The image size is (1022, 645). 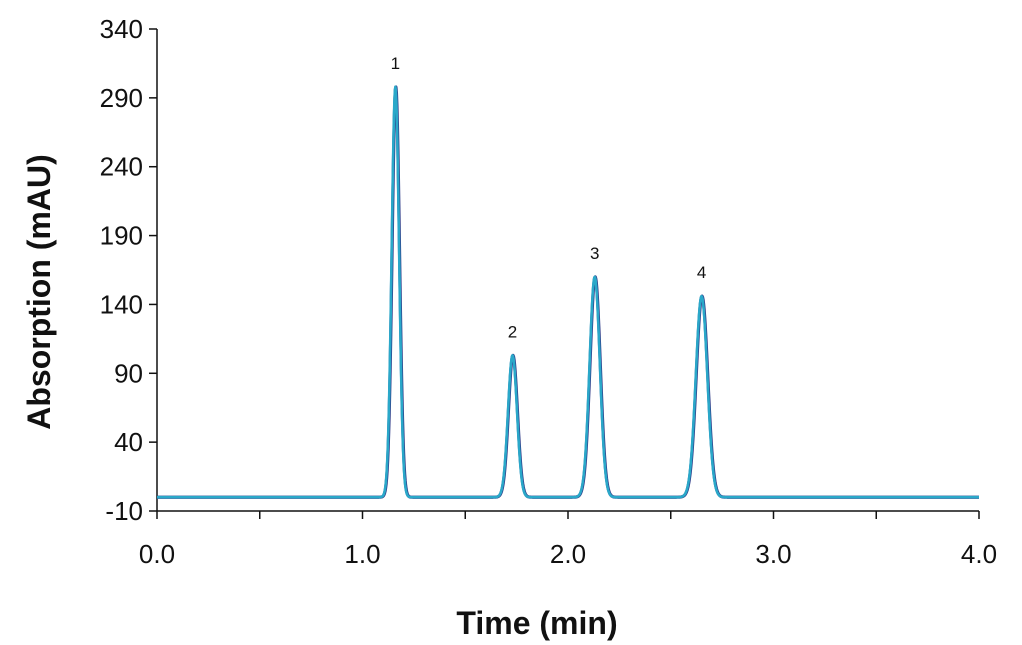 What do you see at coordinates (128, 442) in the screenshot?
I see `y-tick-label: 40` at bounding box center [128, 442].